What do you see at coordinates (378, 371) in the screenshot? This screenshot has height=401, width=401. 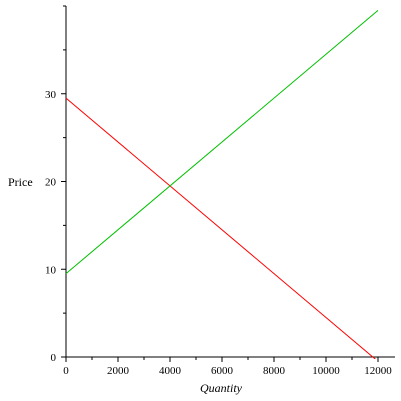 I see `x-tick-label: 12000` at bounding box center [378, 371].